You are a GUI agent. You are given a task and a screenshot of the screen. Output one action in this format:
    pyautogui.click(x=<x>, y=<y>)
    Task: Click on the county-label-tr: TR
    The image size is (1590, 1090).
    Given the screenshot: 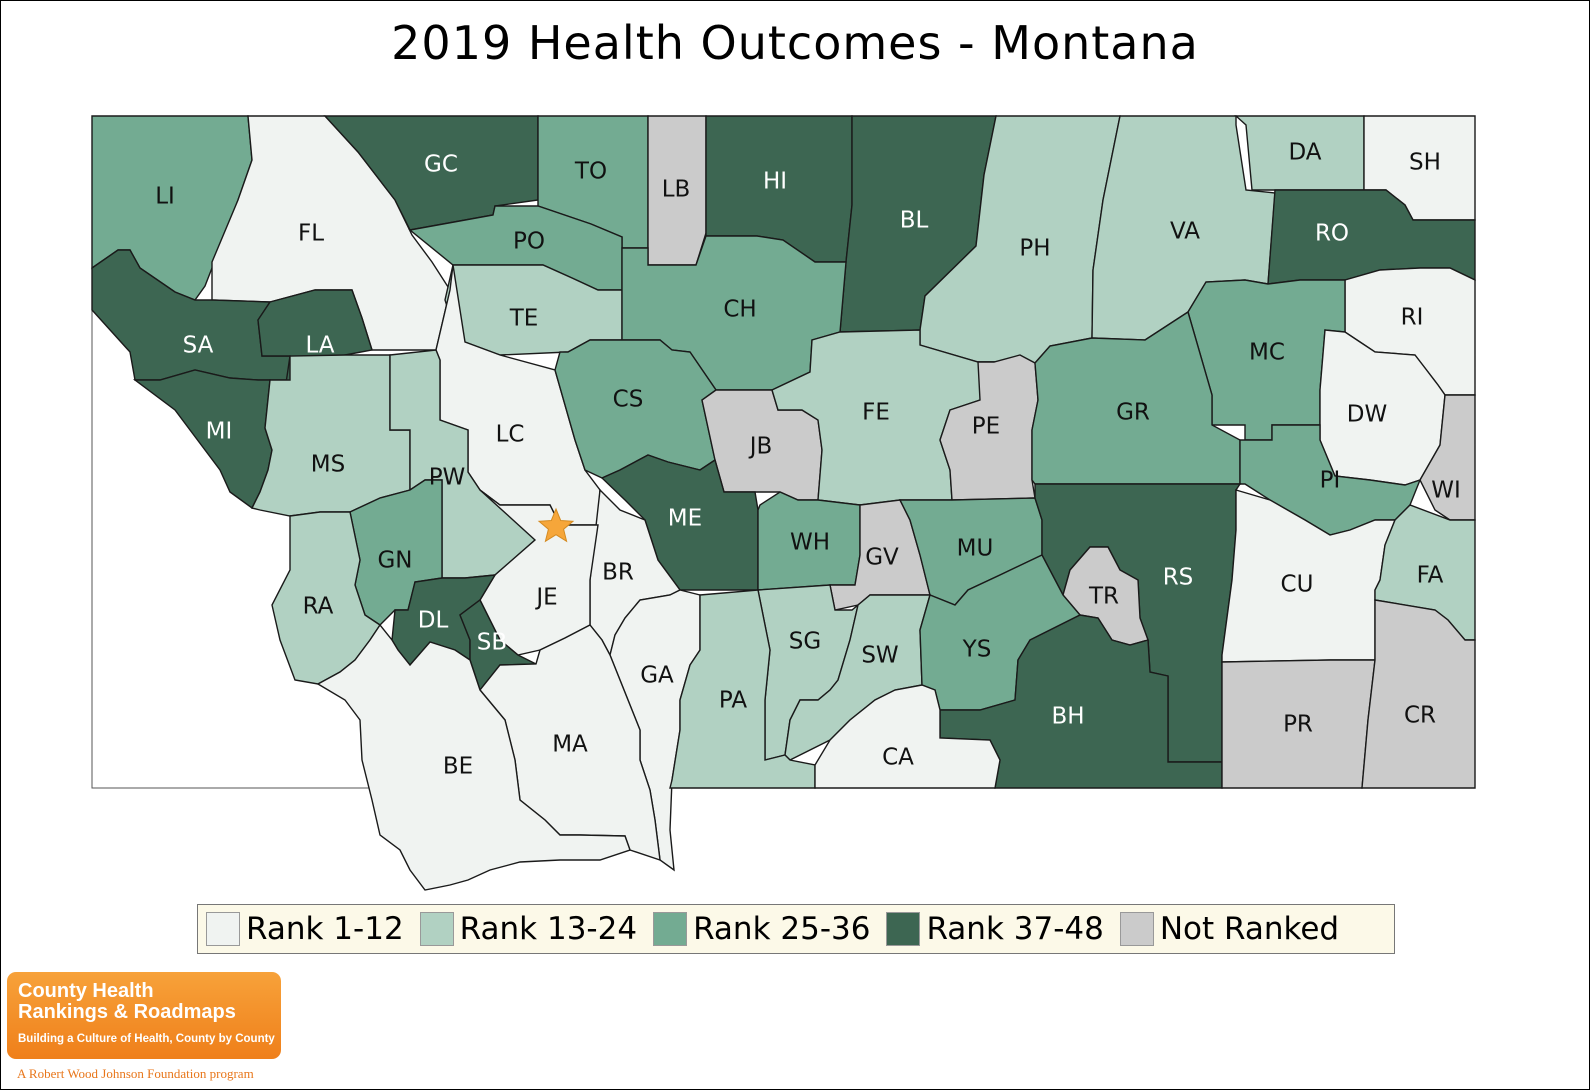 What is the action you would take?
    pyautogui.click(x=1103, y=597)
    